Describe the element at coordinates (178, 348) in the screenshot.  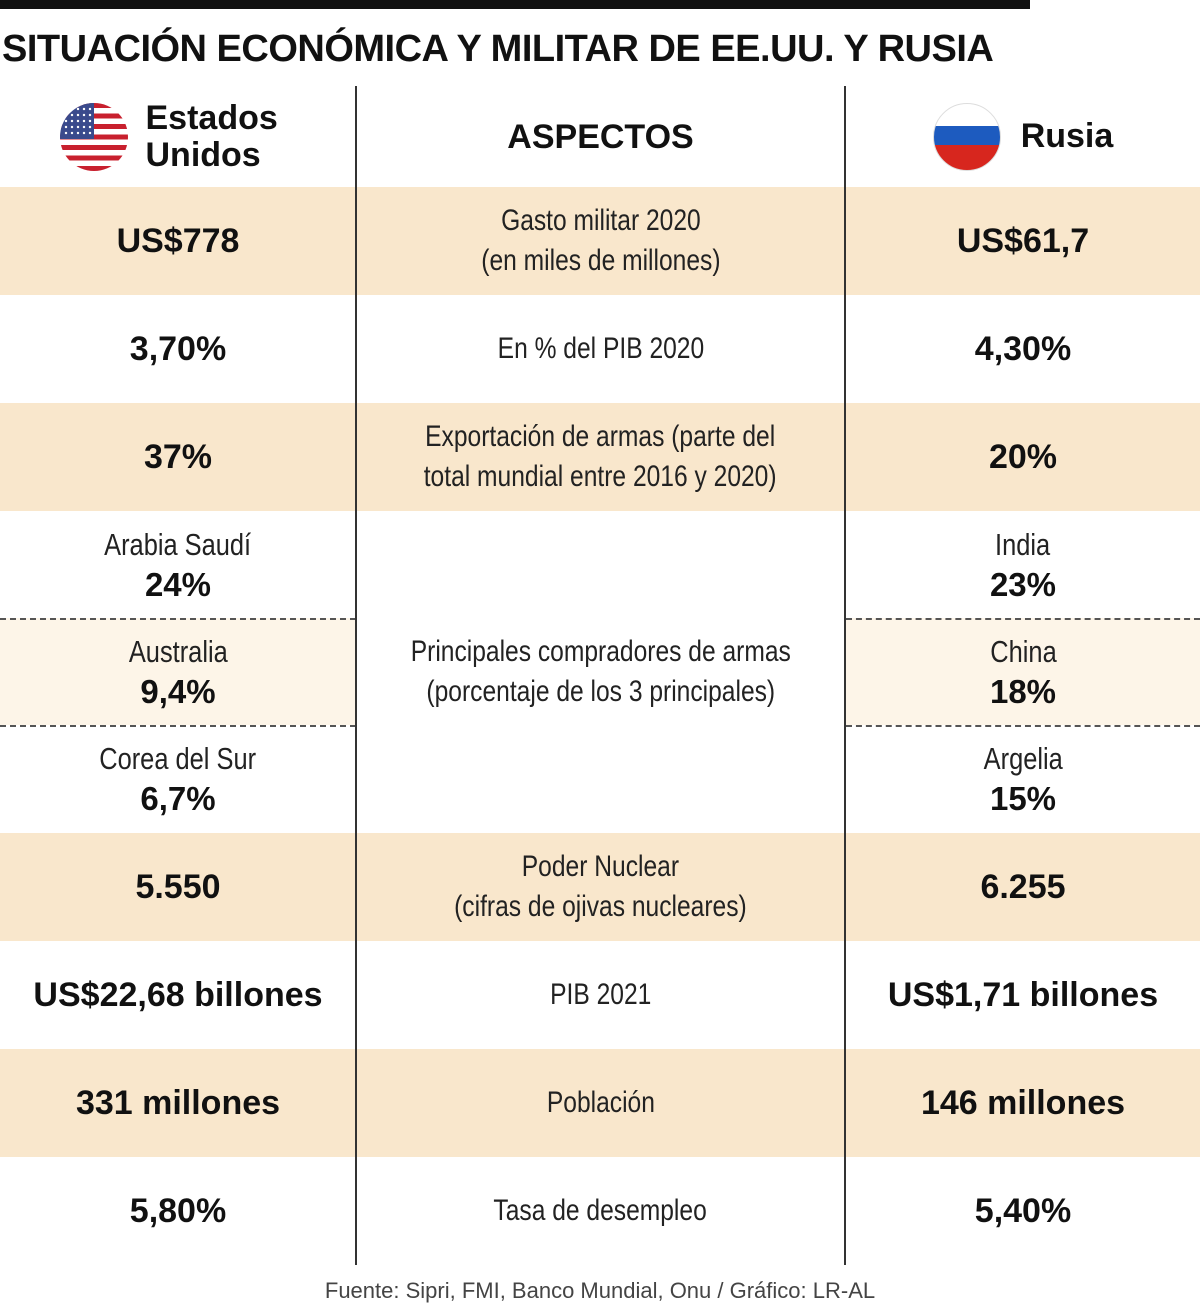
I see `us-value: 3,70%` at that location.